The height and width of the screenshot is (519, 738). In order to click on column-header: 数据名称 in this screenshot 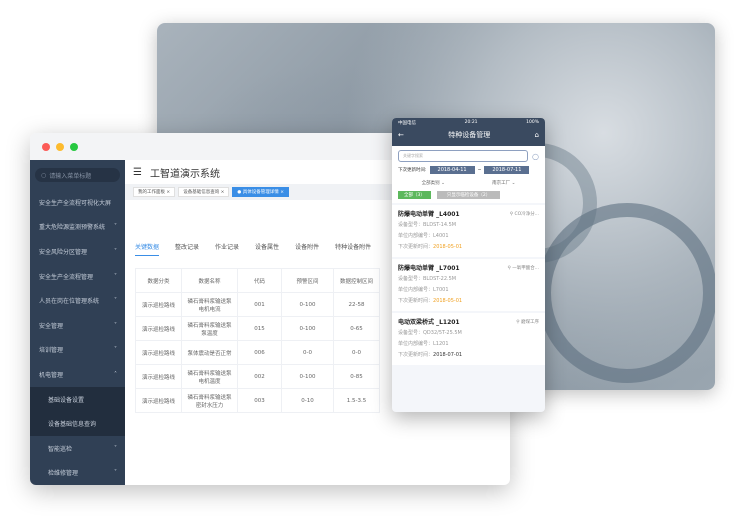, I will do `click(209, 280)`.